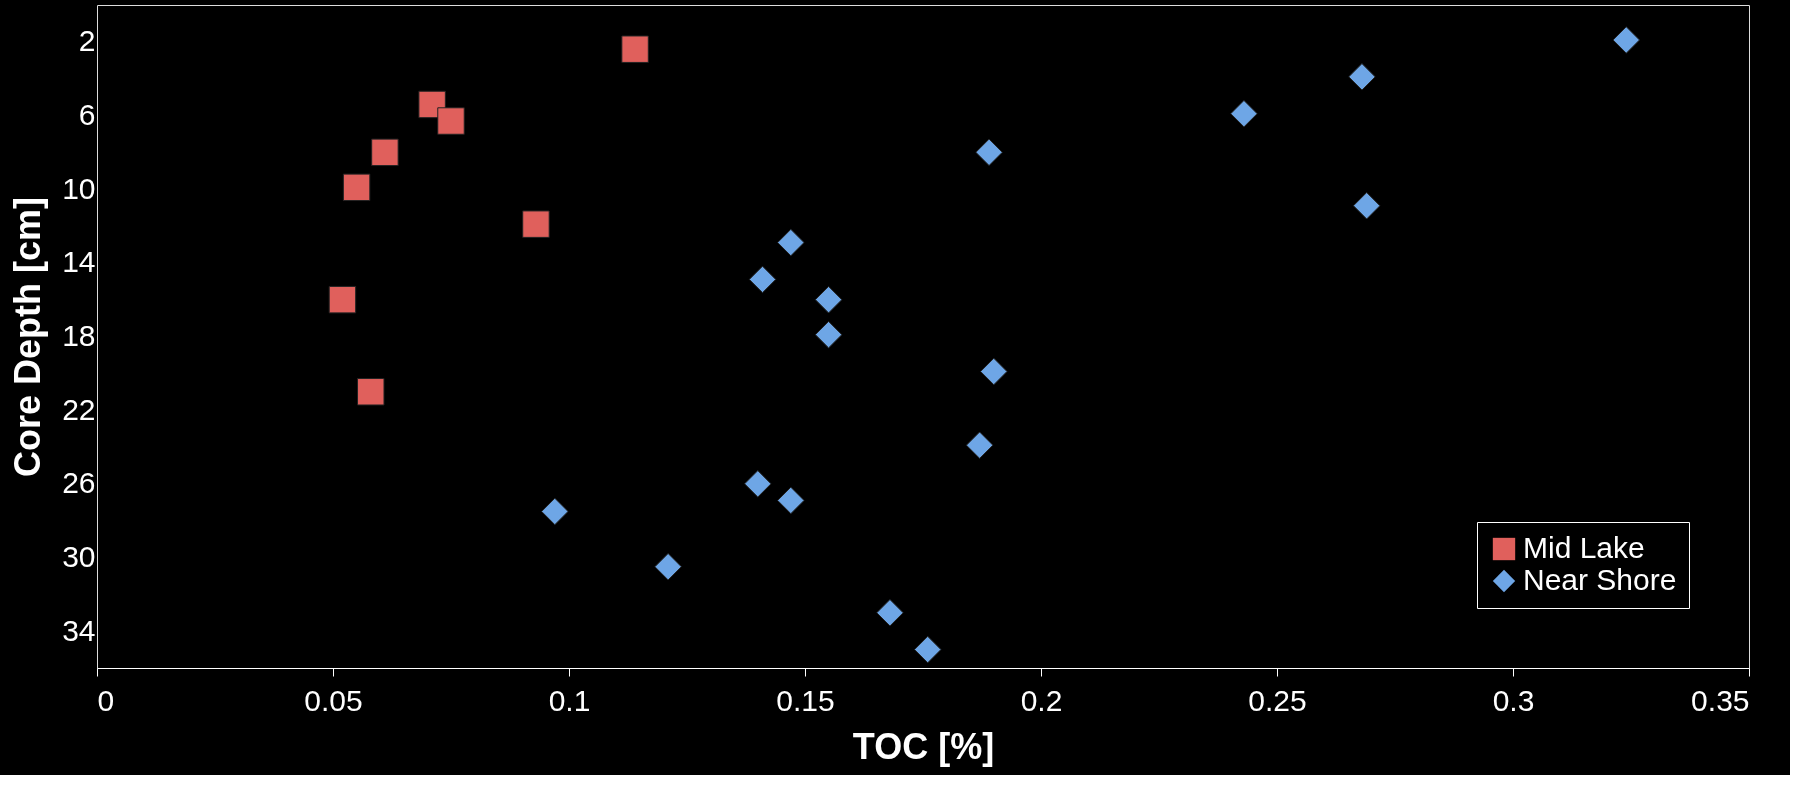 The width and height of the screenshot is (1804, 785). What do you see at coordinates (1041, 700) in the screenshot?
I see `x-tick-label: 0.2` at bounding box center [1041, 700].